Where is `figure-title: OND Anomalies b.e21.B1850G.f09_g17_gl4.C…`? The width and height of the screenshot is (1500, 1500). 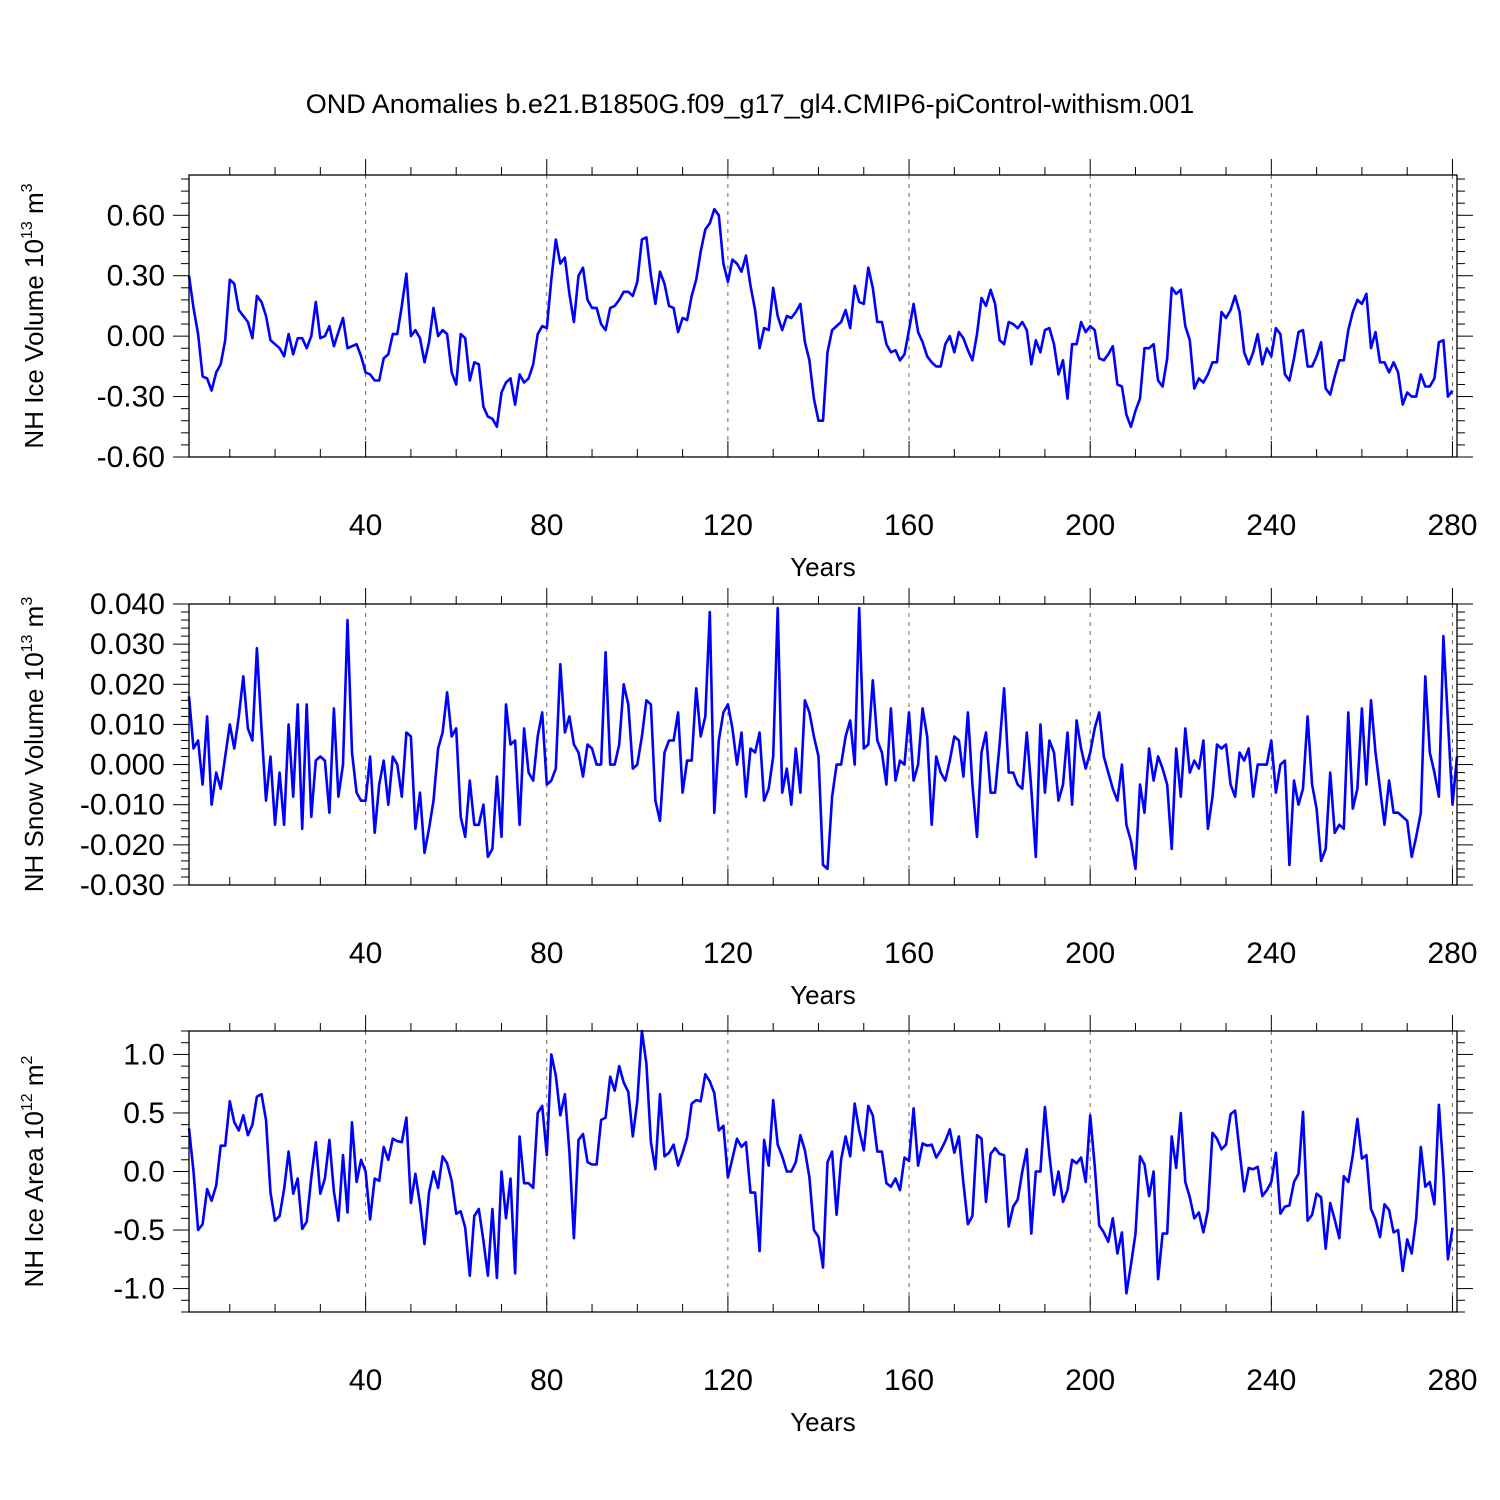
figure-title: OND Anomalies b.e21.B1850G.f09_g17_gl4.C… is located at coordinates (750, 104).